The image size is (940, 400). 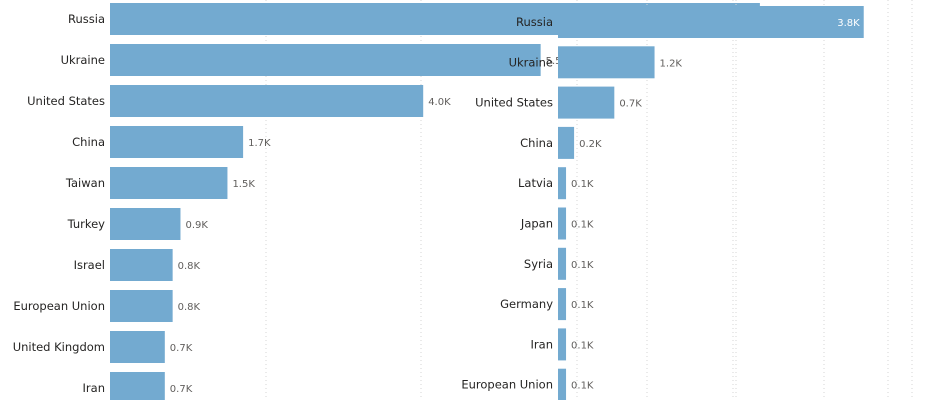 I want to click on value-label: 1.5K, so click(x=243, y=184).